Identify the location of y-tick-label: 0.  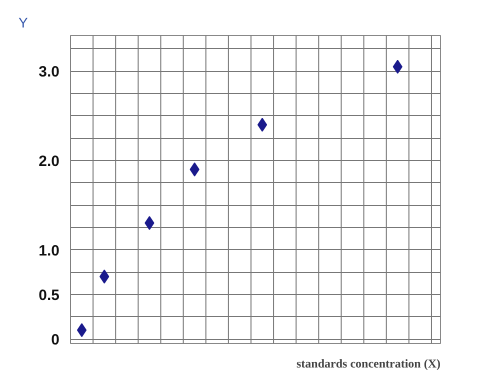
(55, 340).